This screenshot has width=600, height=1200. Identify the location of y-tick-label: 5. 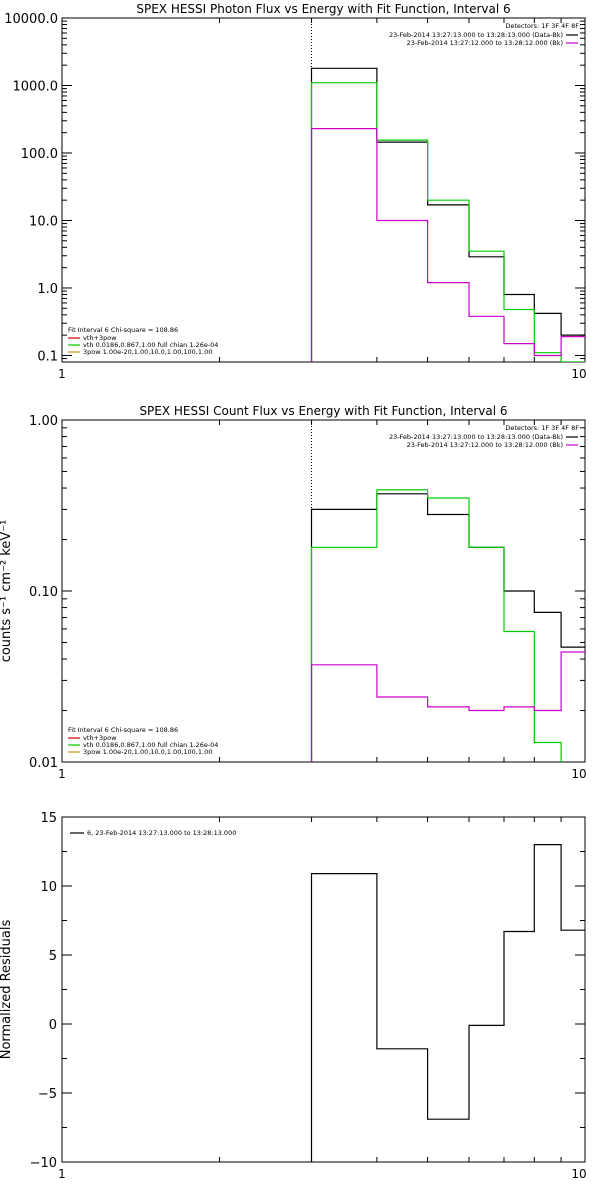
(53, 956).